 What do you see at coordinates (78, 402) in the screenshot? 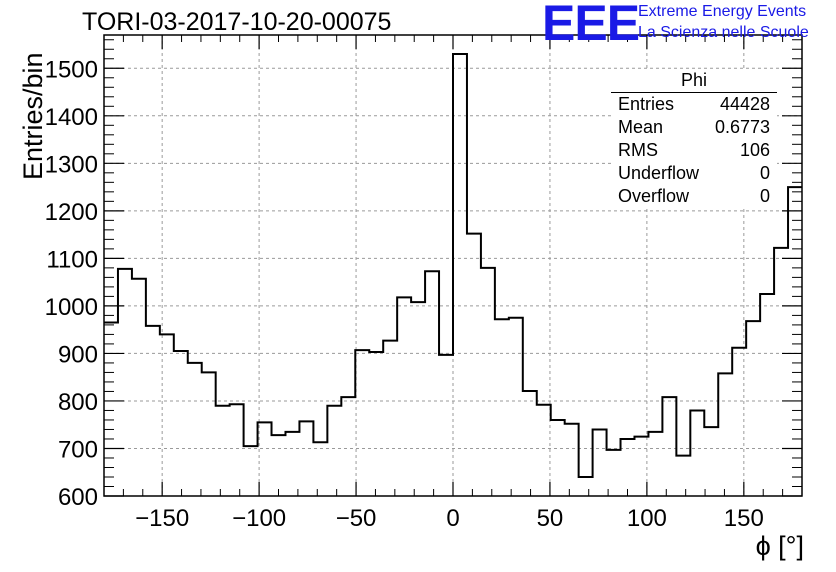
I see `y-tick-label: 800` at bounding box center [78, 402].